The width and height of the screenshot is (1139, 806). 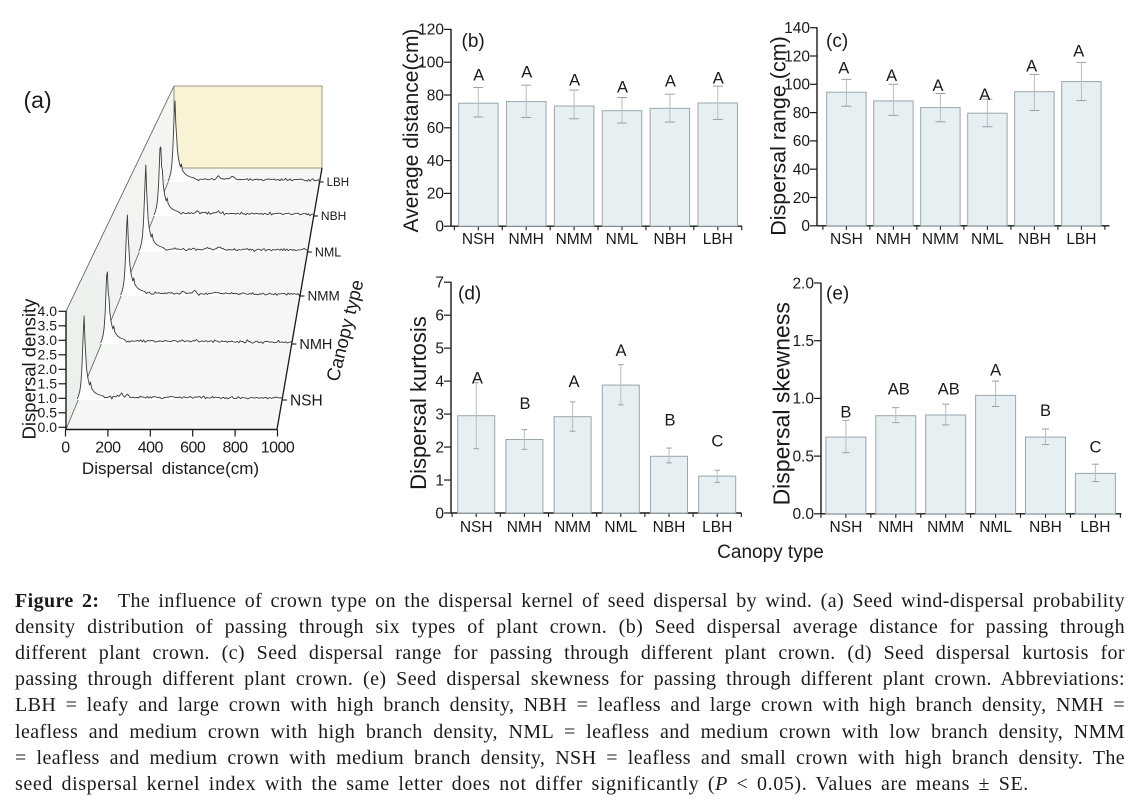 I want to click on svg-text: Dispersal density, so click(x=29, y=369).